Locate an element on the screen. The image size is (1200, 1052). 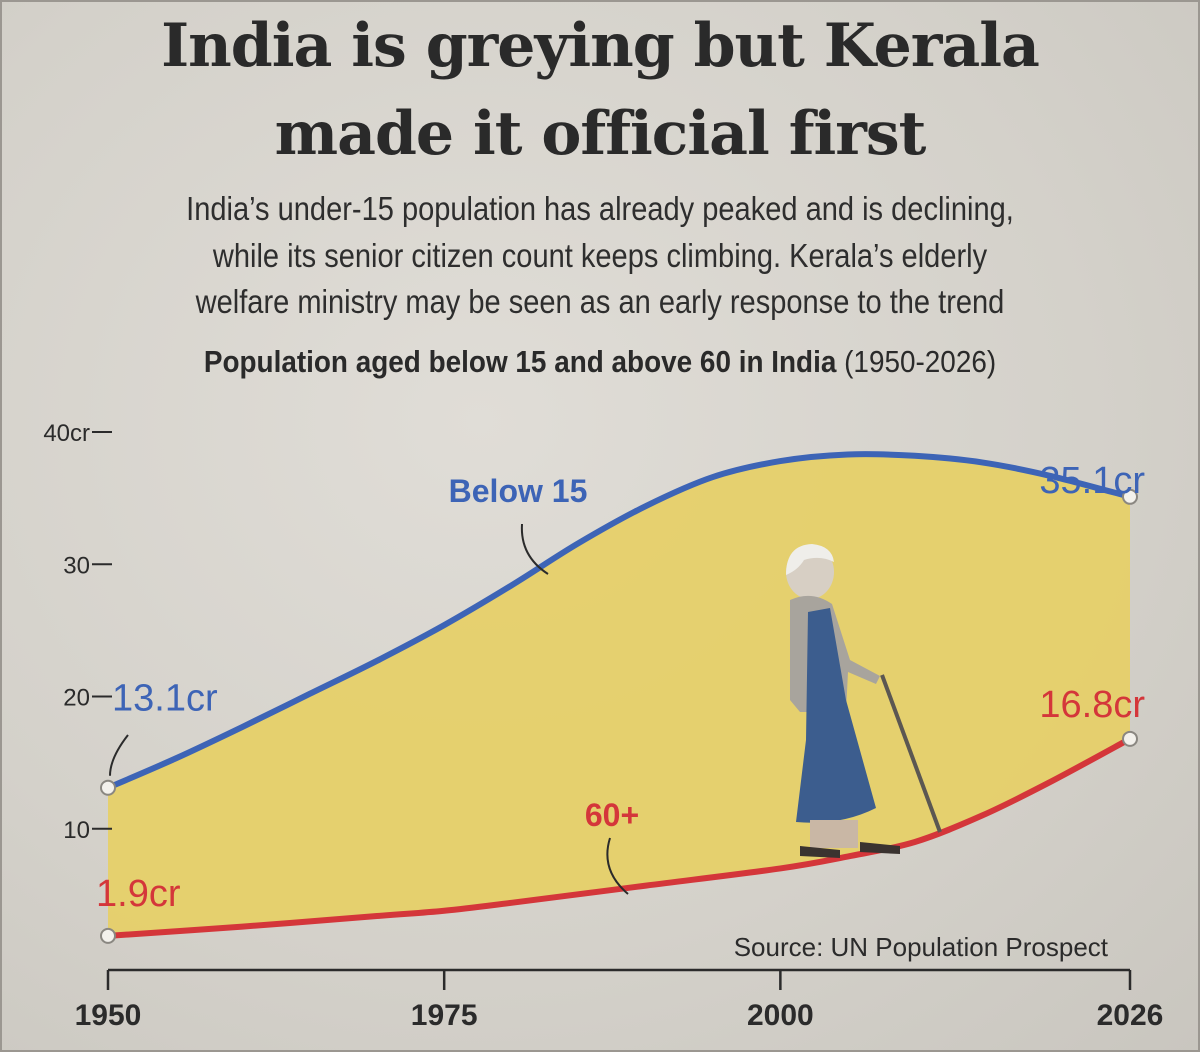
walking-stick is located at coordinates (911, 753).